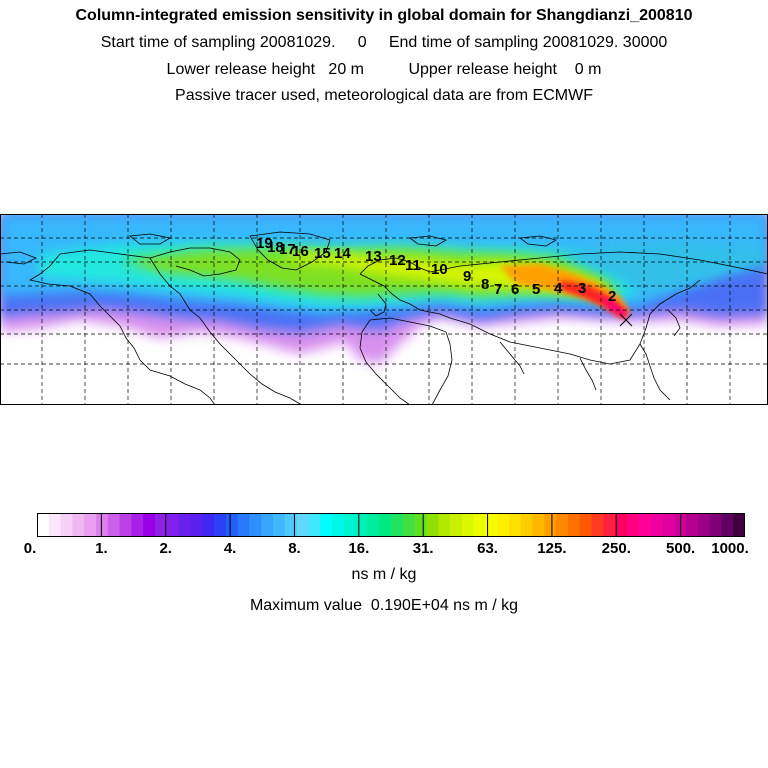 The width and height of the screenshot is (768, 768). Describe the element at coordinates (384, 574) in the screenshot. I see `colorbar-units: ns m / kg` at that location.